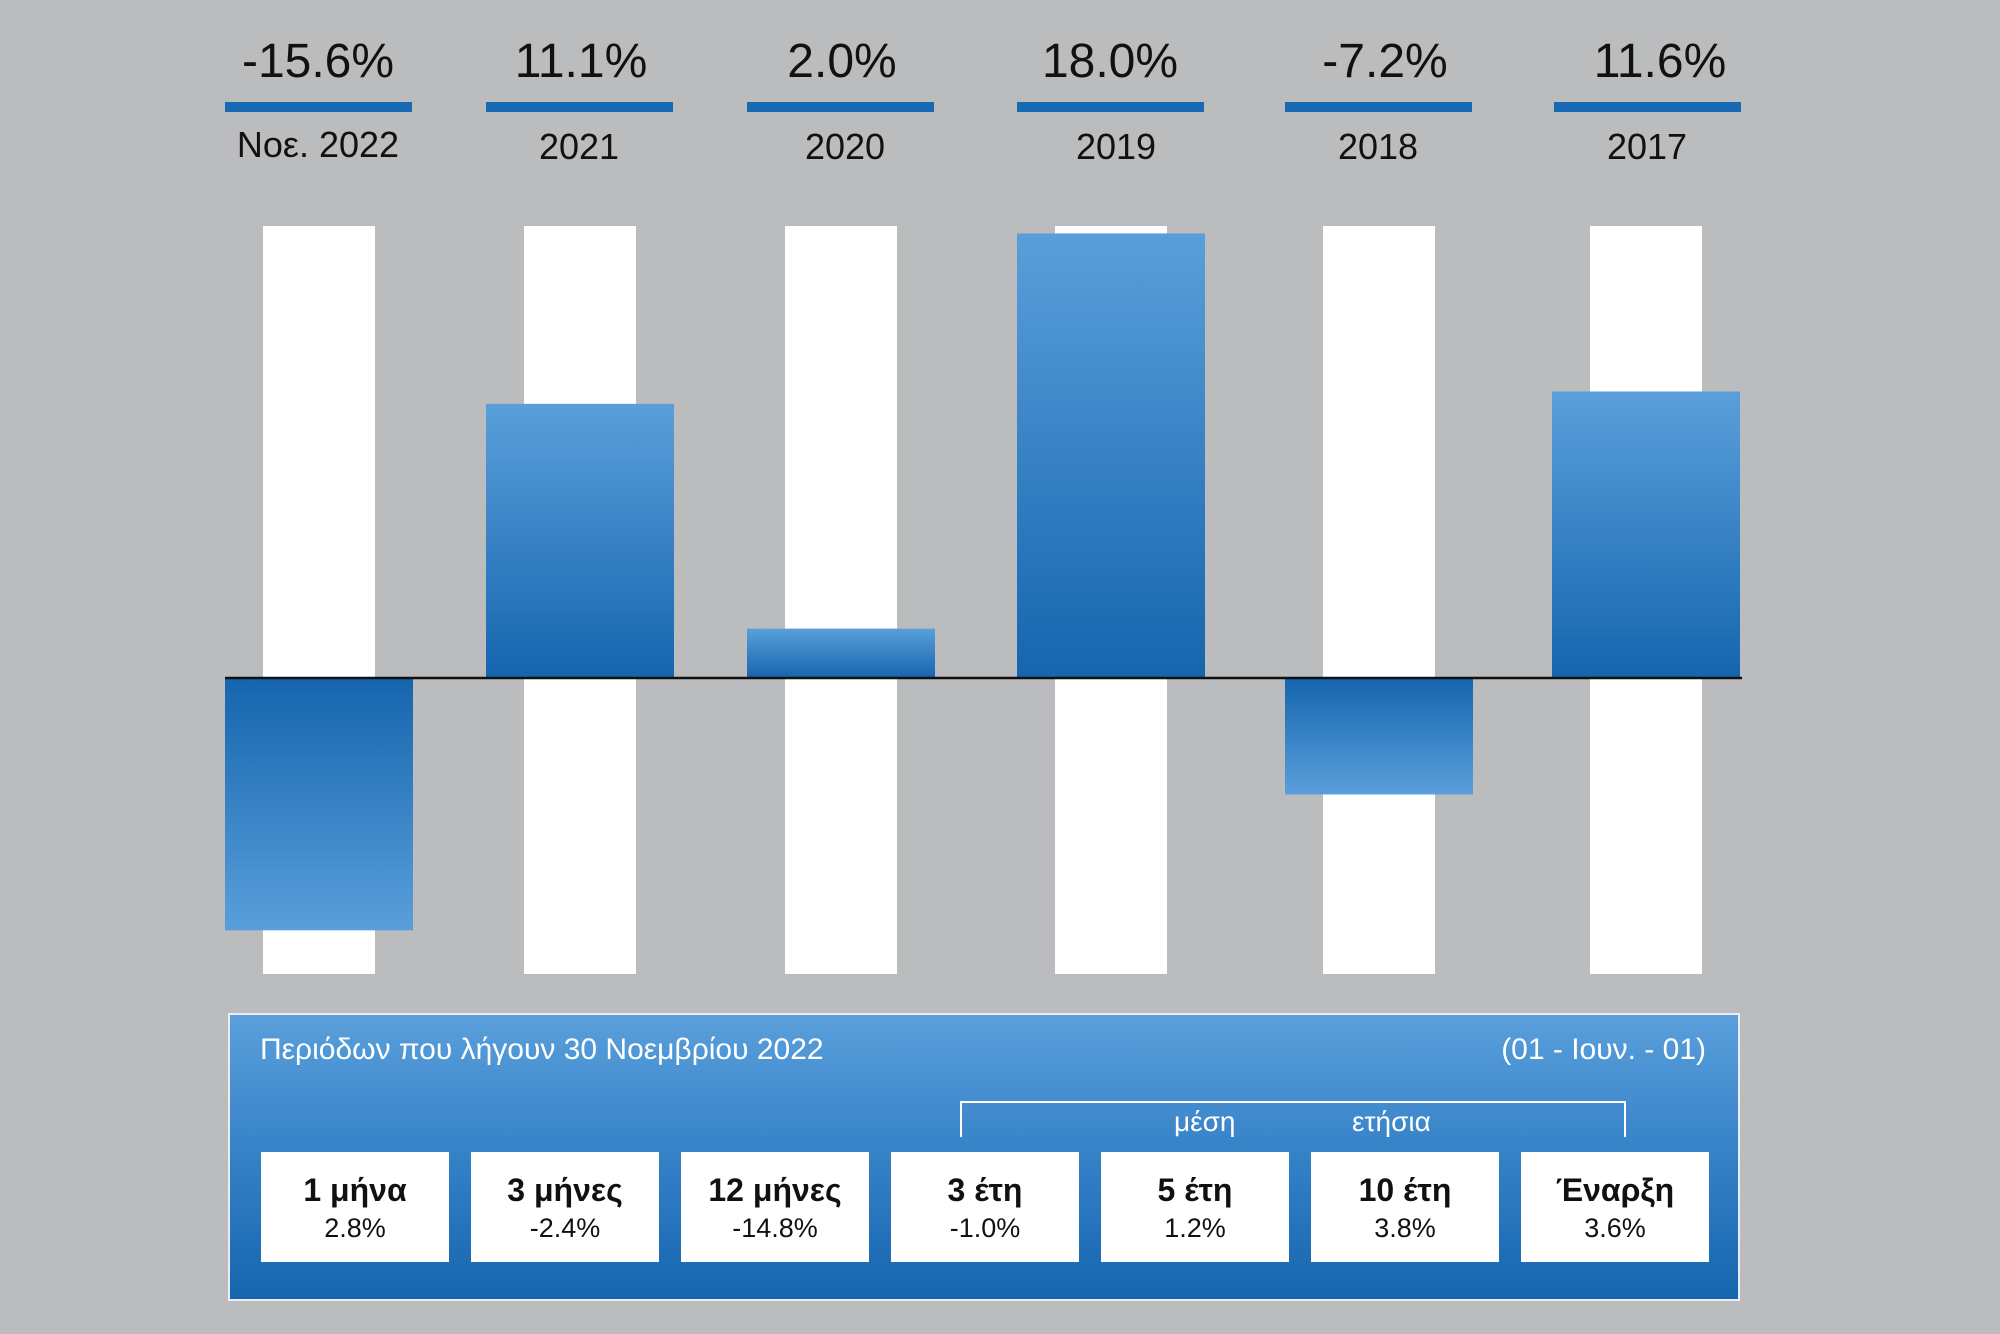 The width and height of the screenshot is (2000, 1334). Describe the element at coordinates (565, 1190) in the screenshot. I see `period-label: 3 μήνες` at that location.